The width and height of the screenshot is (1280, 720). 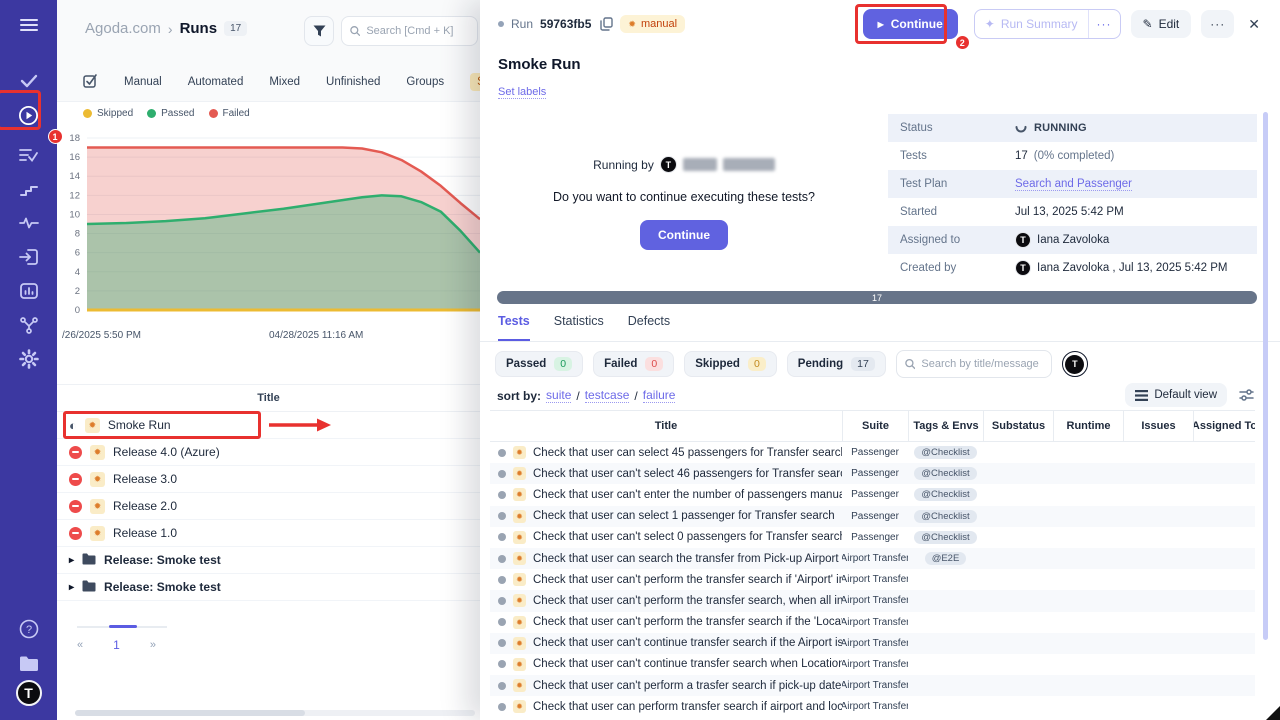 I want to click on filter-pill-skipped: Skipped 0, so click(x=730, y=364).